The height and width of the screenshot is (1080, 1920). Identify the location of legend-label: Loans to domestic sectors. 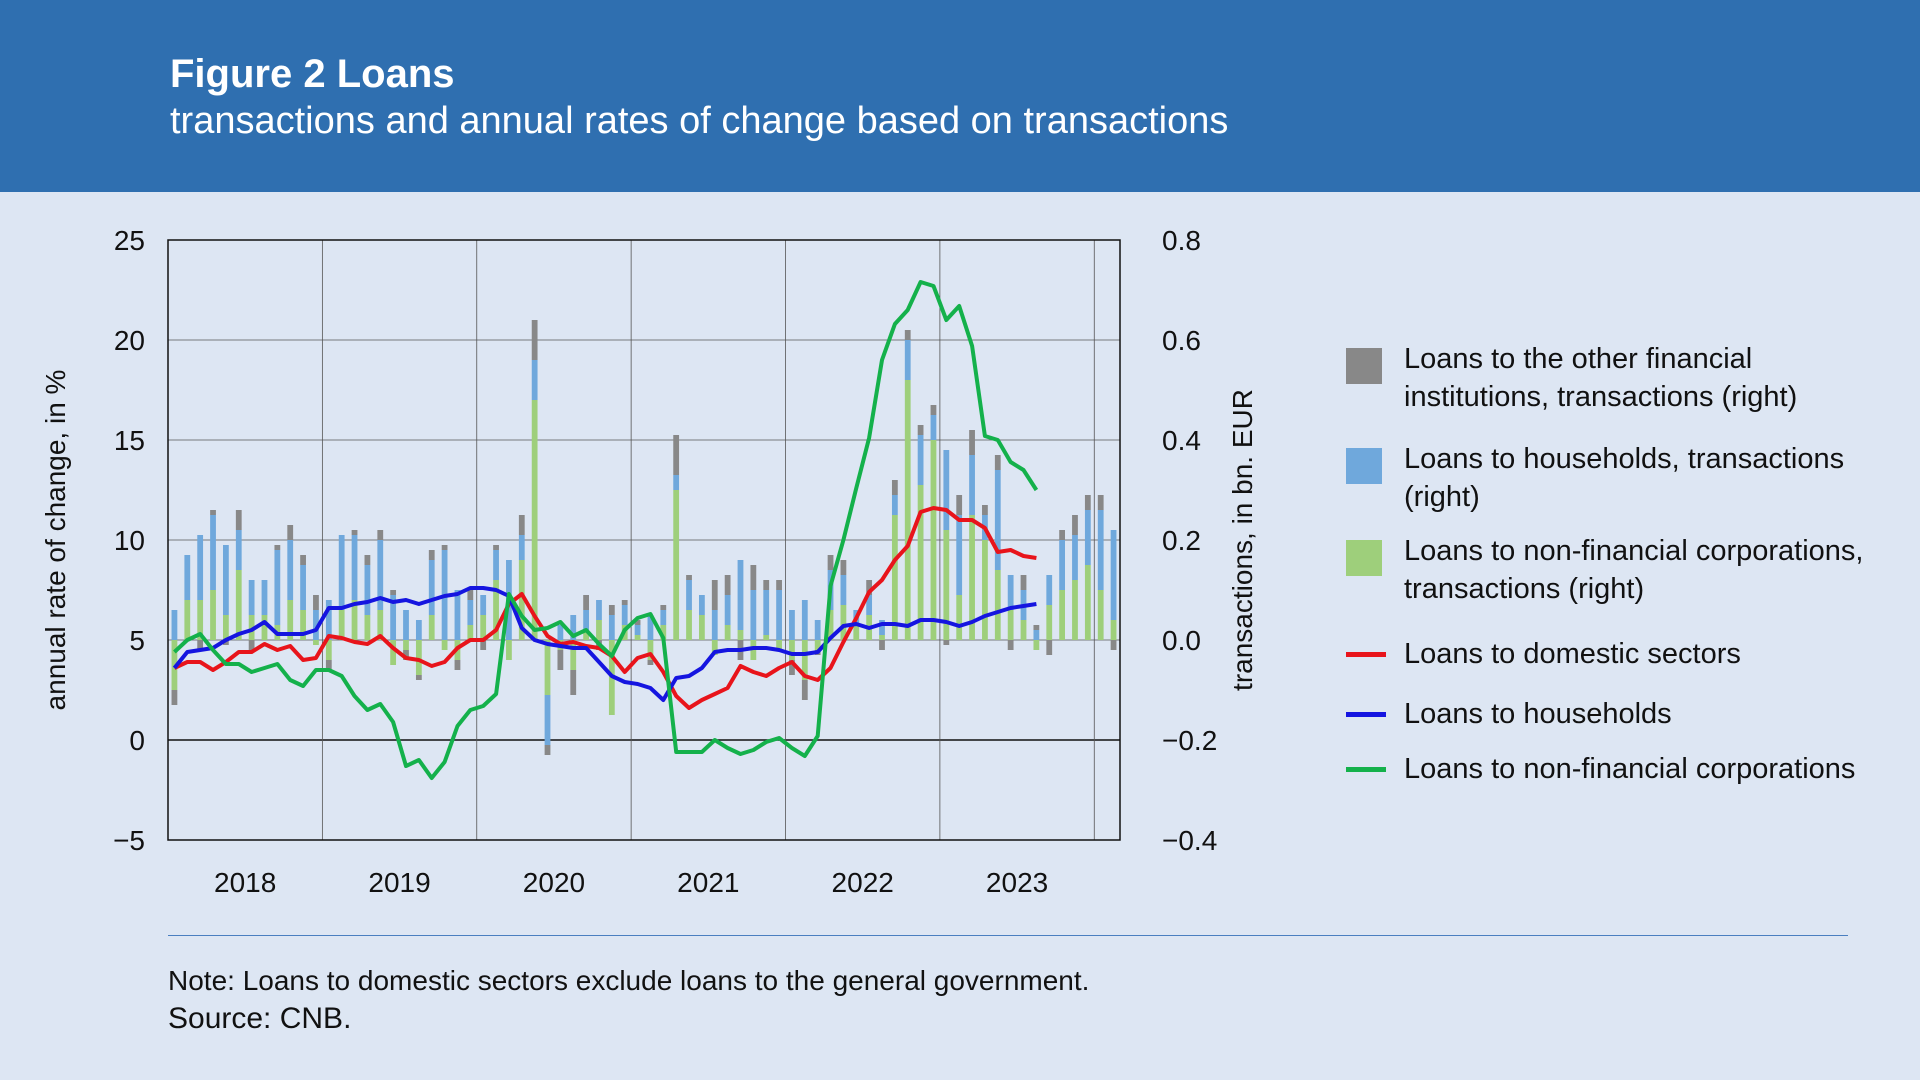
(1572, 654).